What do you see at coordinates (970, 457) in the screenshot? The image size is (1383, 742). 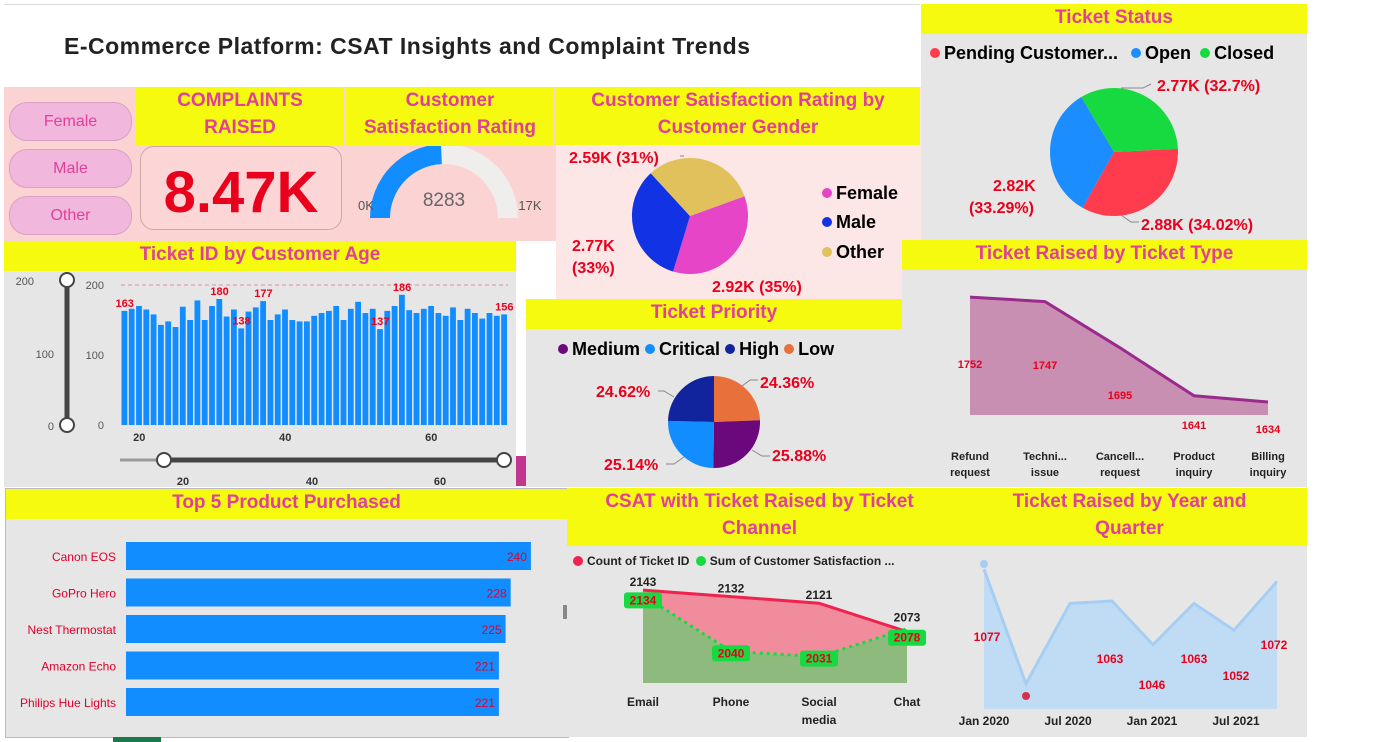 I see `type-x-label: Refund` at bounding box center [970, 457].